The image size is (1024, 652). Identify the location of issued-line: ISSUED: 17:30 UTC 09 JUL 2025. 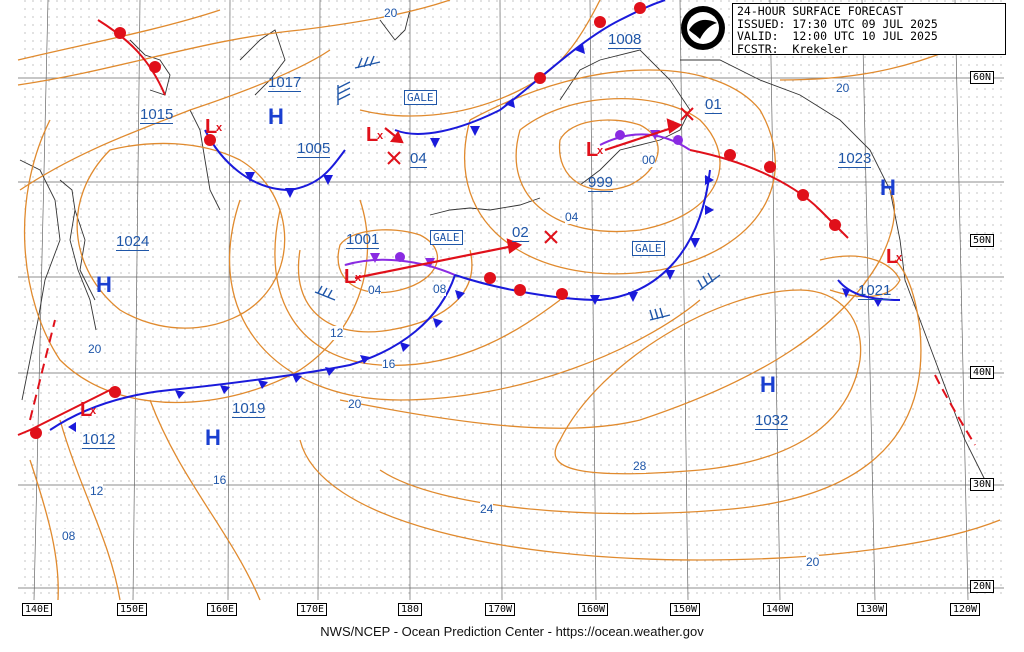
(869, 23).